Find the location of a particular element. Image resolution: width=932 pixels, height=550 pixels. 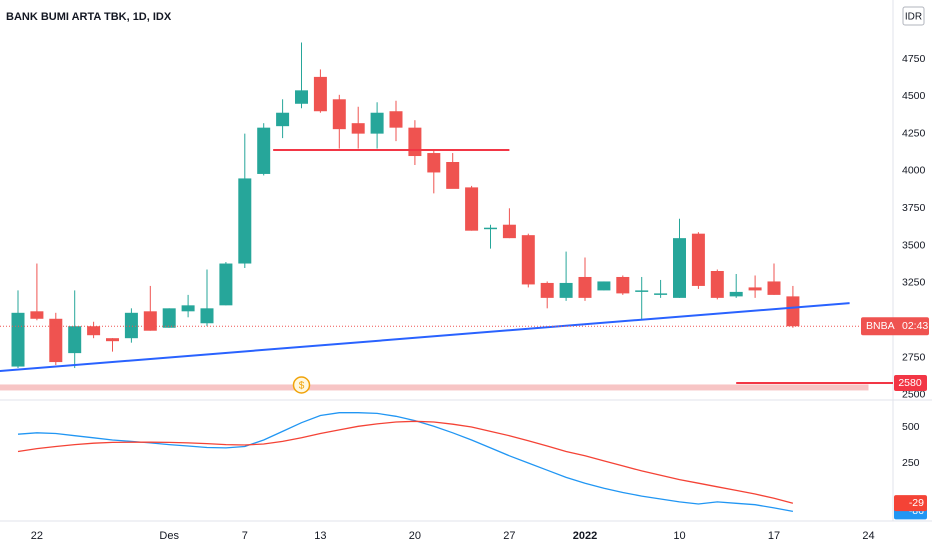

y-tick-label: 4500 is located at coordinates (914, 96).